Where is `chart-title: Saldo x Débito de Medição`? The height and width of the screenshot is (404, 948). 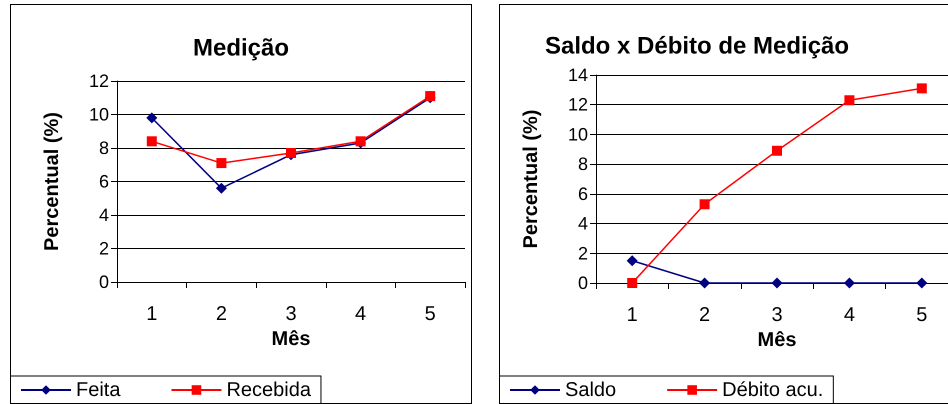
chart-title: Saldo x Débito de Medição is located at coordinates (697, 46).